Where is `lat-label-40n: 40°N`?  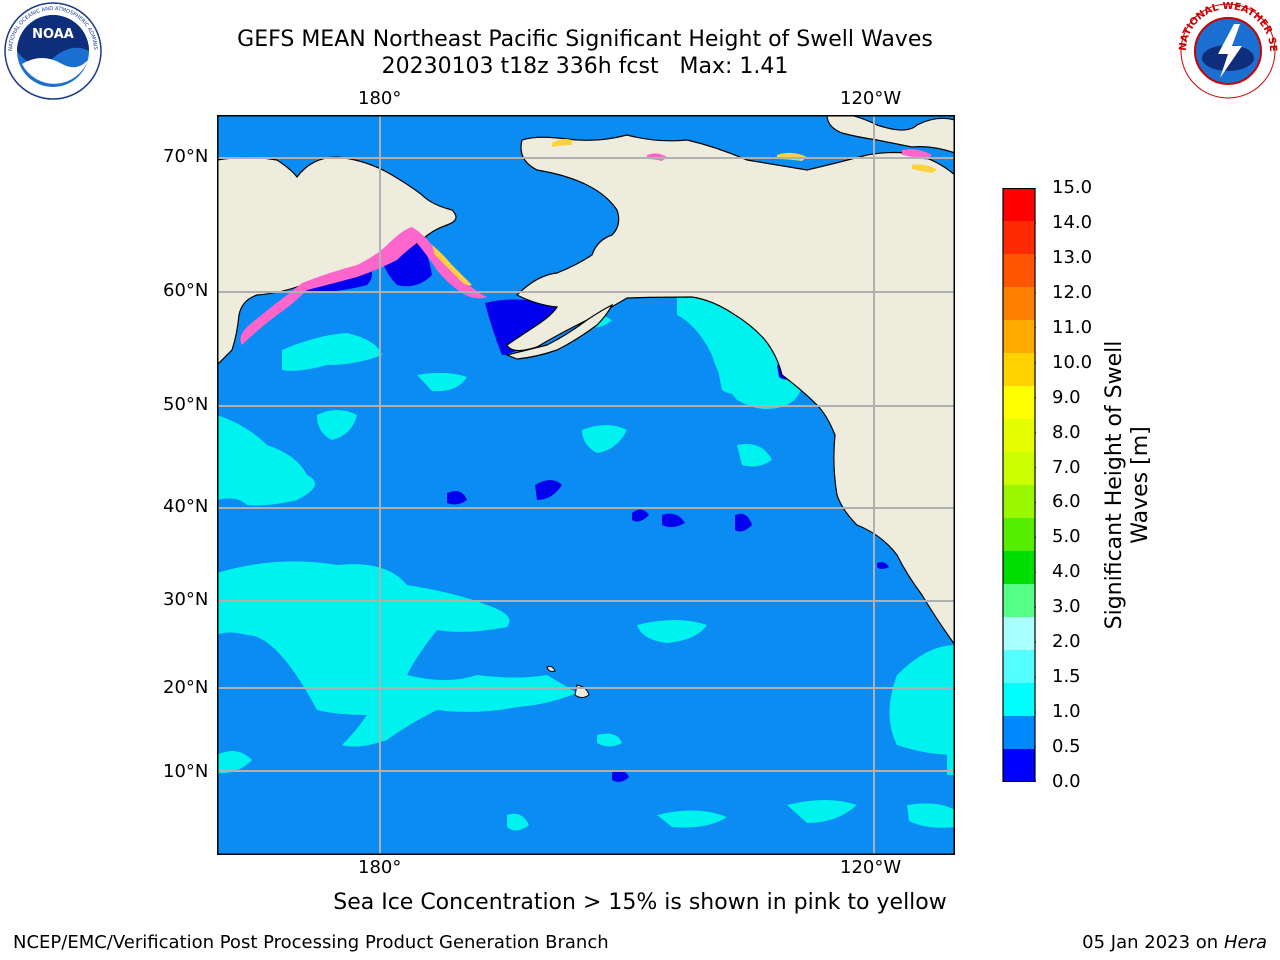 lat-label-40n: 40°N is located at coordinates (186, 506).